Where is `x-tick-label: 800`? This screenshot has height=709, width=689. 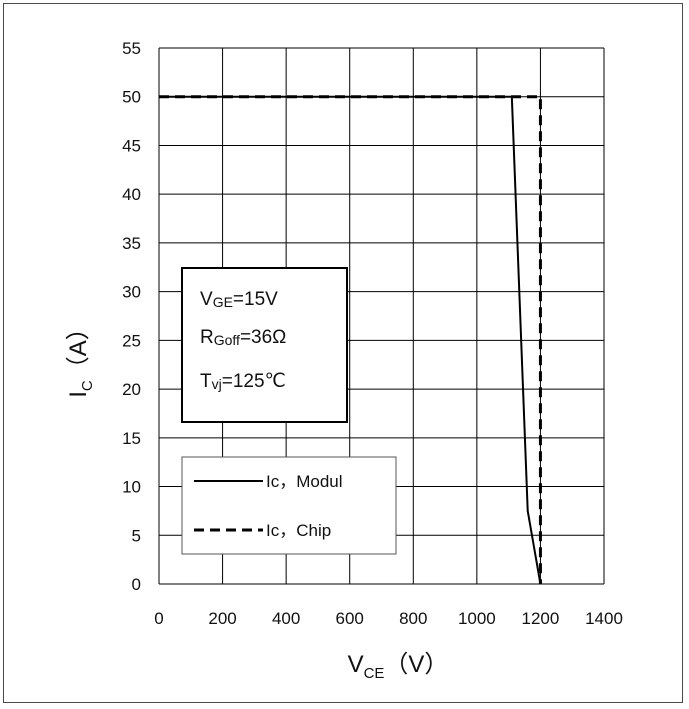
x-tick-label: 800 is located at coordinates (413, 618).